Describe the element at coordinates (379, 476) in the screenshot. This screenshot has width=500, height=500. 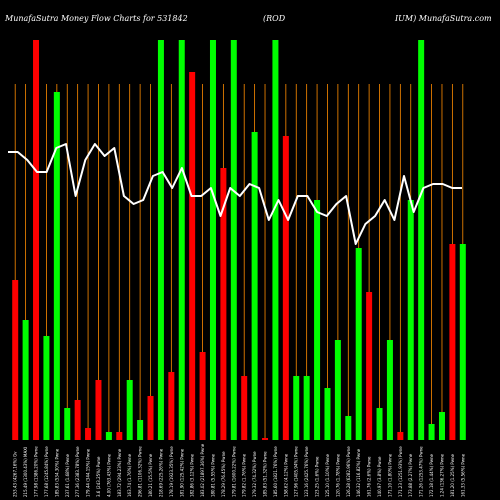
I see `x-tick-label: 140.97 (3.8%) Pwne` at that location.